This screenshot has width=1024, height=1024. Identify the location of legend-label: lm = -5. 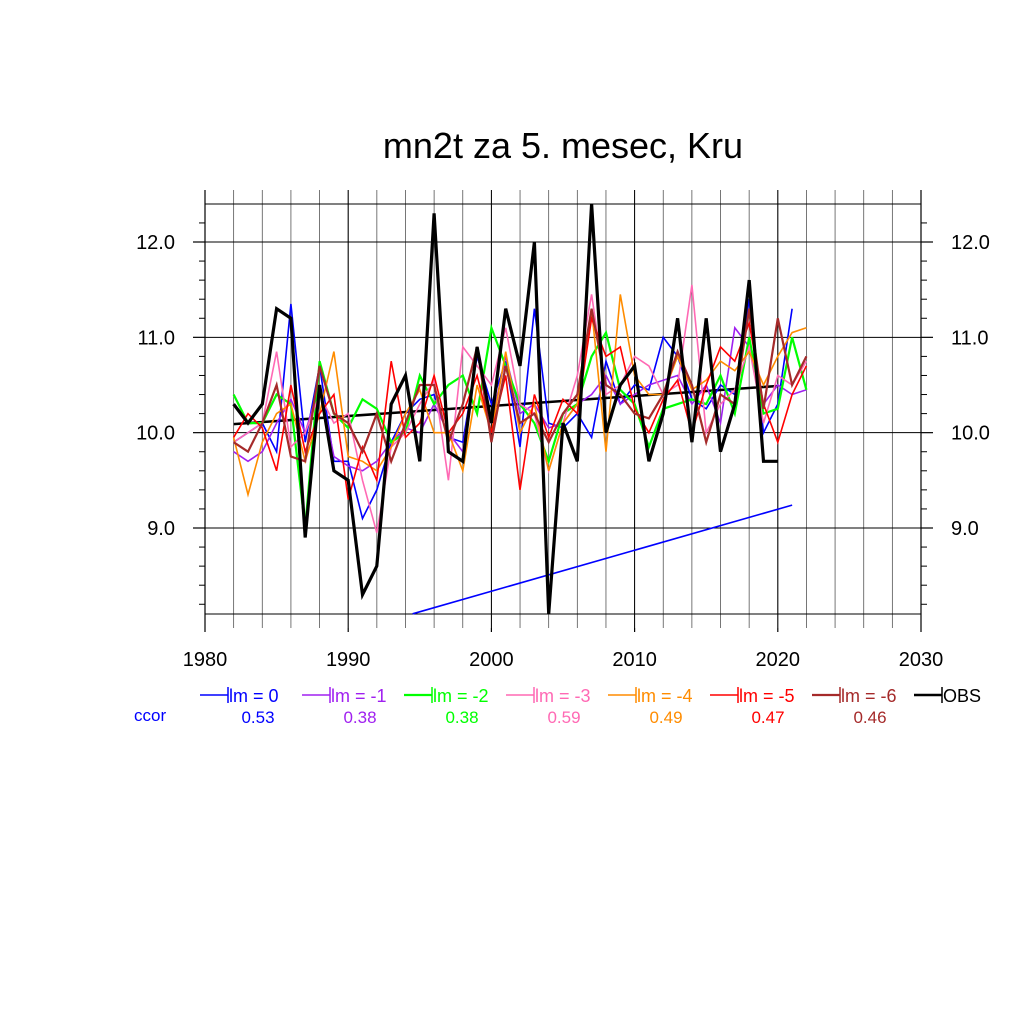
(767, 696).